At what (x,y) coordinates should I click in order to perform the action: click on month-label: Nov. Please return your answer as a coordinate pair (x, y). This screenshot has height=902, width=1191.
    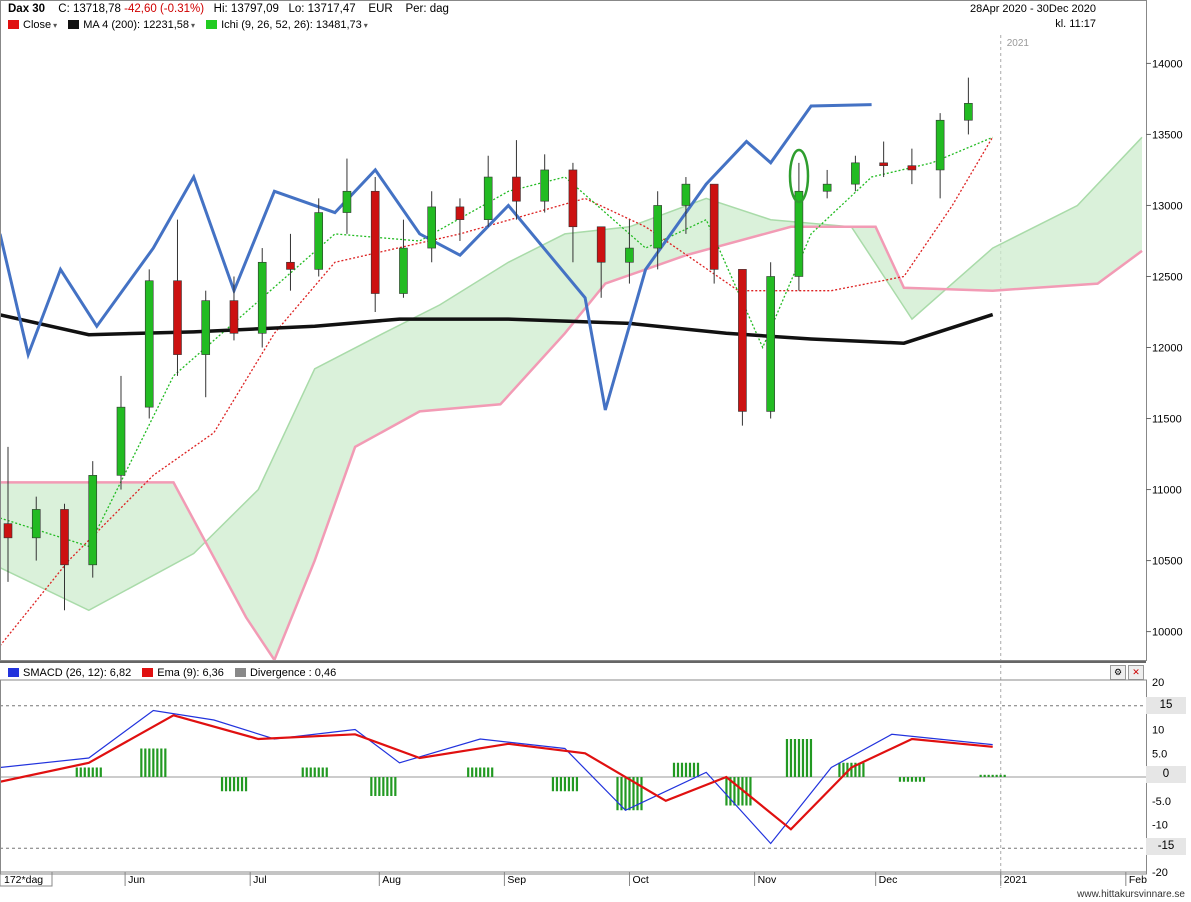
    Looking at the image, I should click on (767, 880).